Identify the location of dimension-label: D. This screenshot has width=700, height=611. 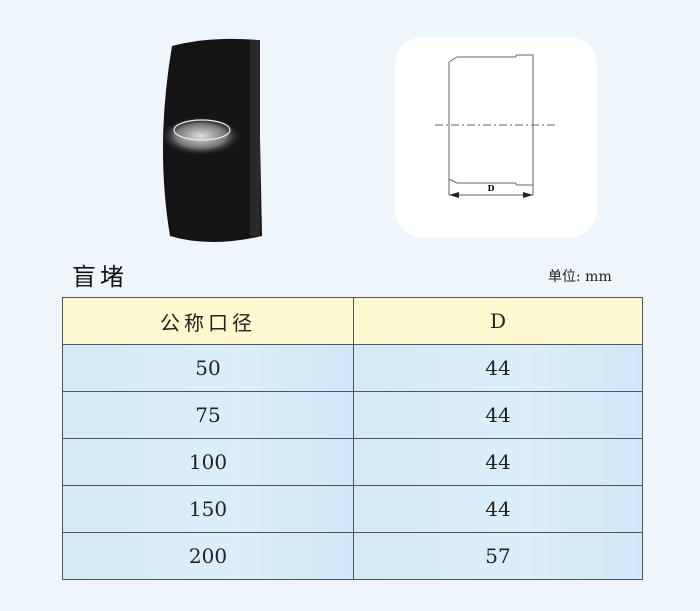
(491, 188).